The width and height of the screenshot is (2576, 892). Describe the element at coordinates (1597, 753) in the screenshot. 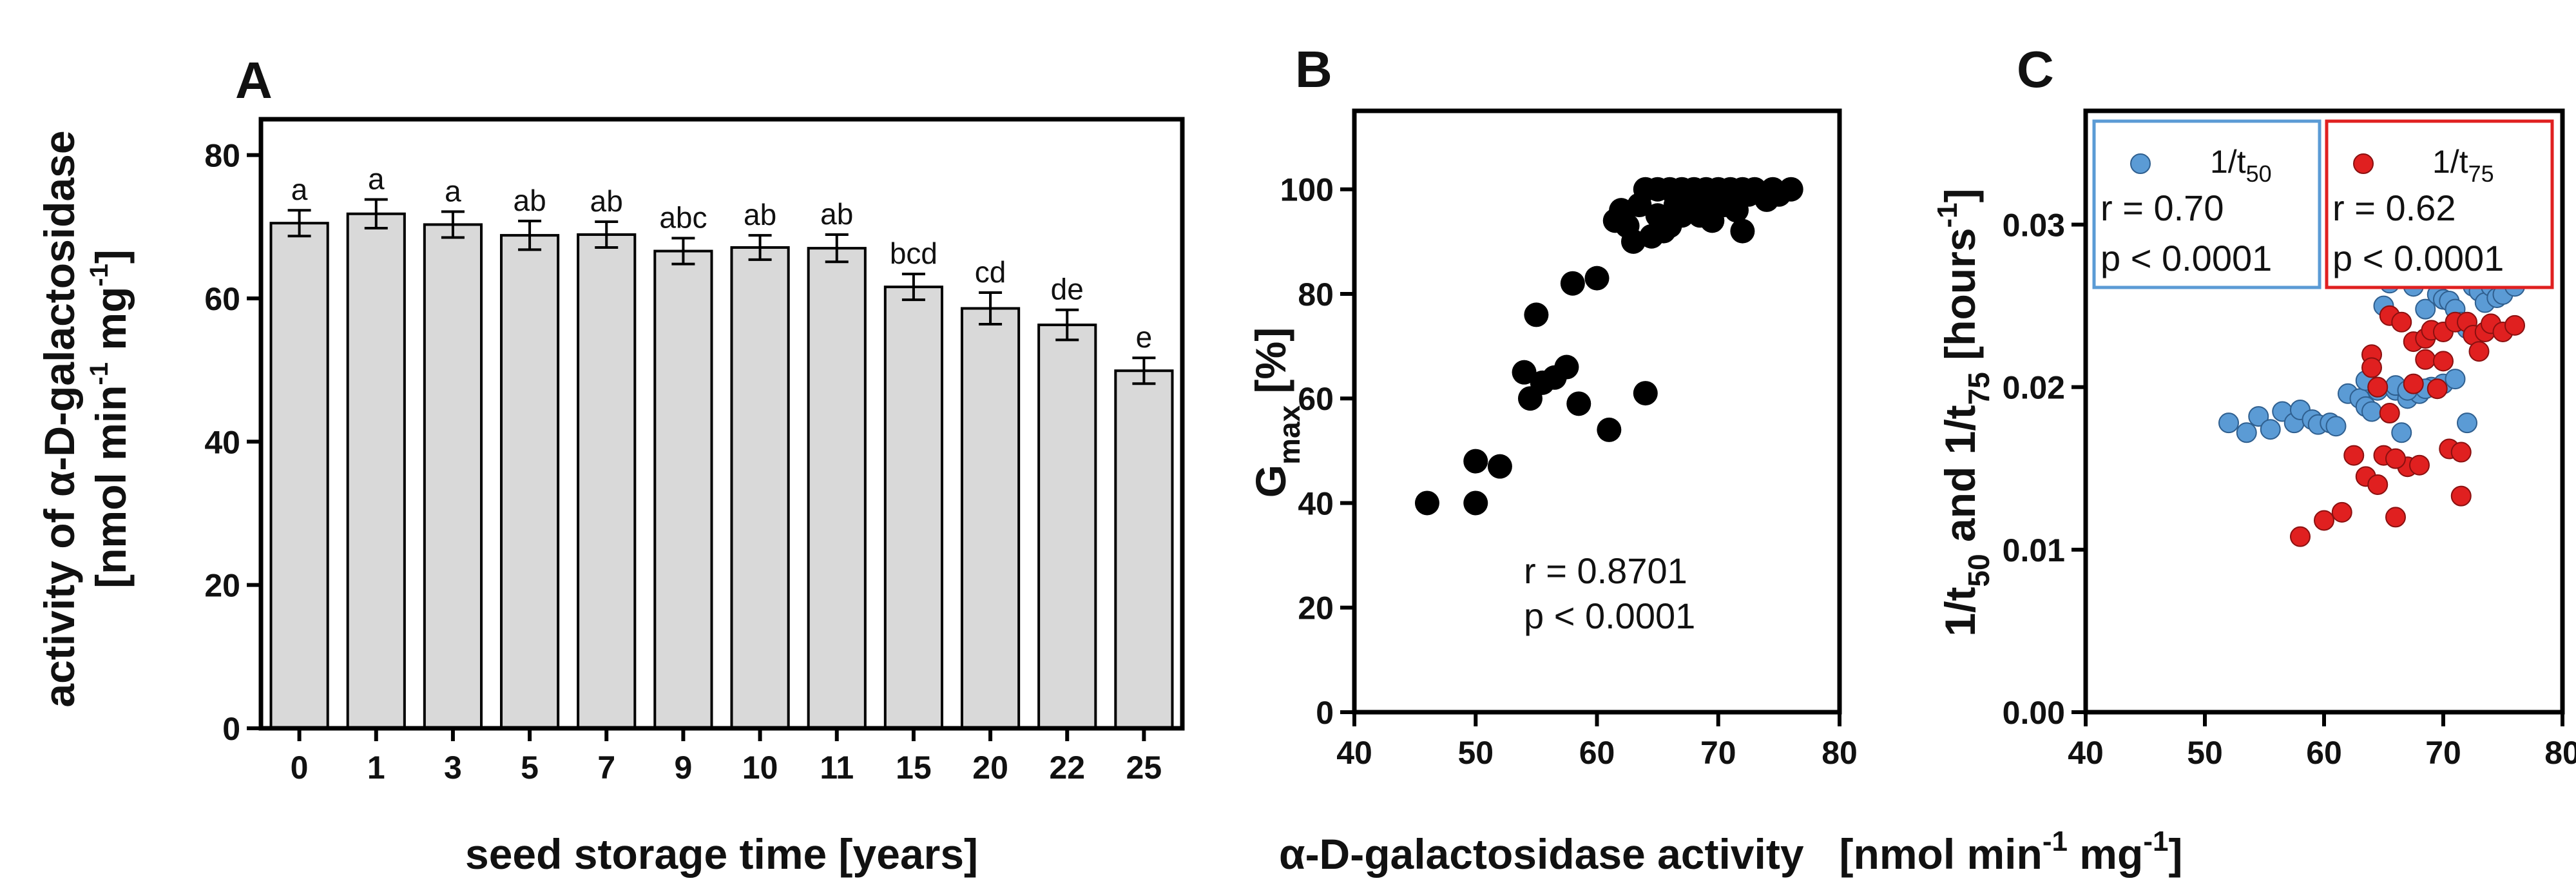

I see `panel-b-xtick-label: 60` at that location.